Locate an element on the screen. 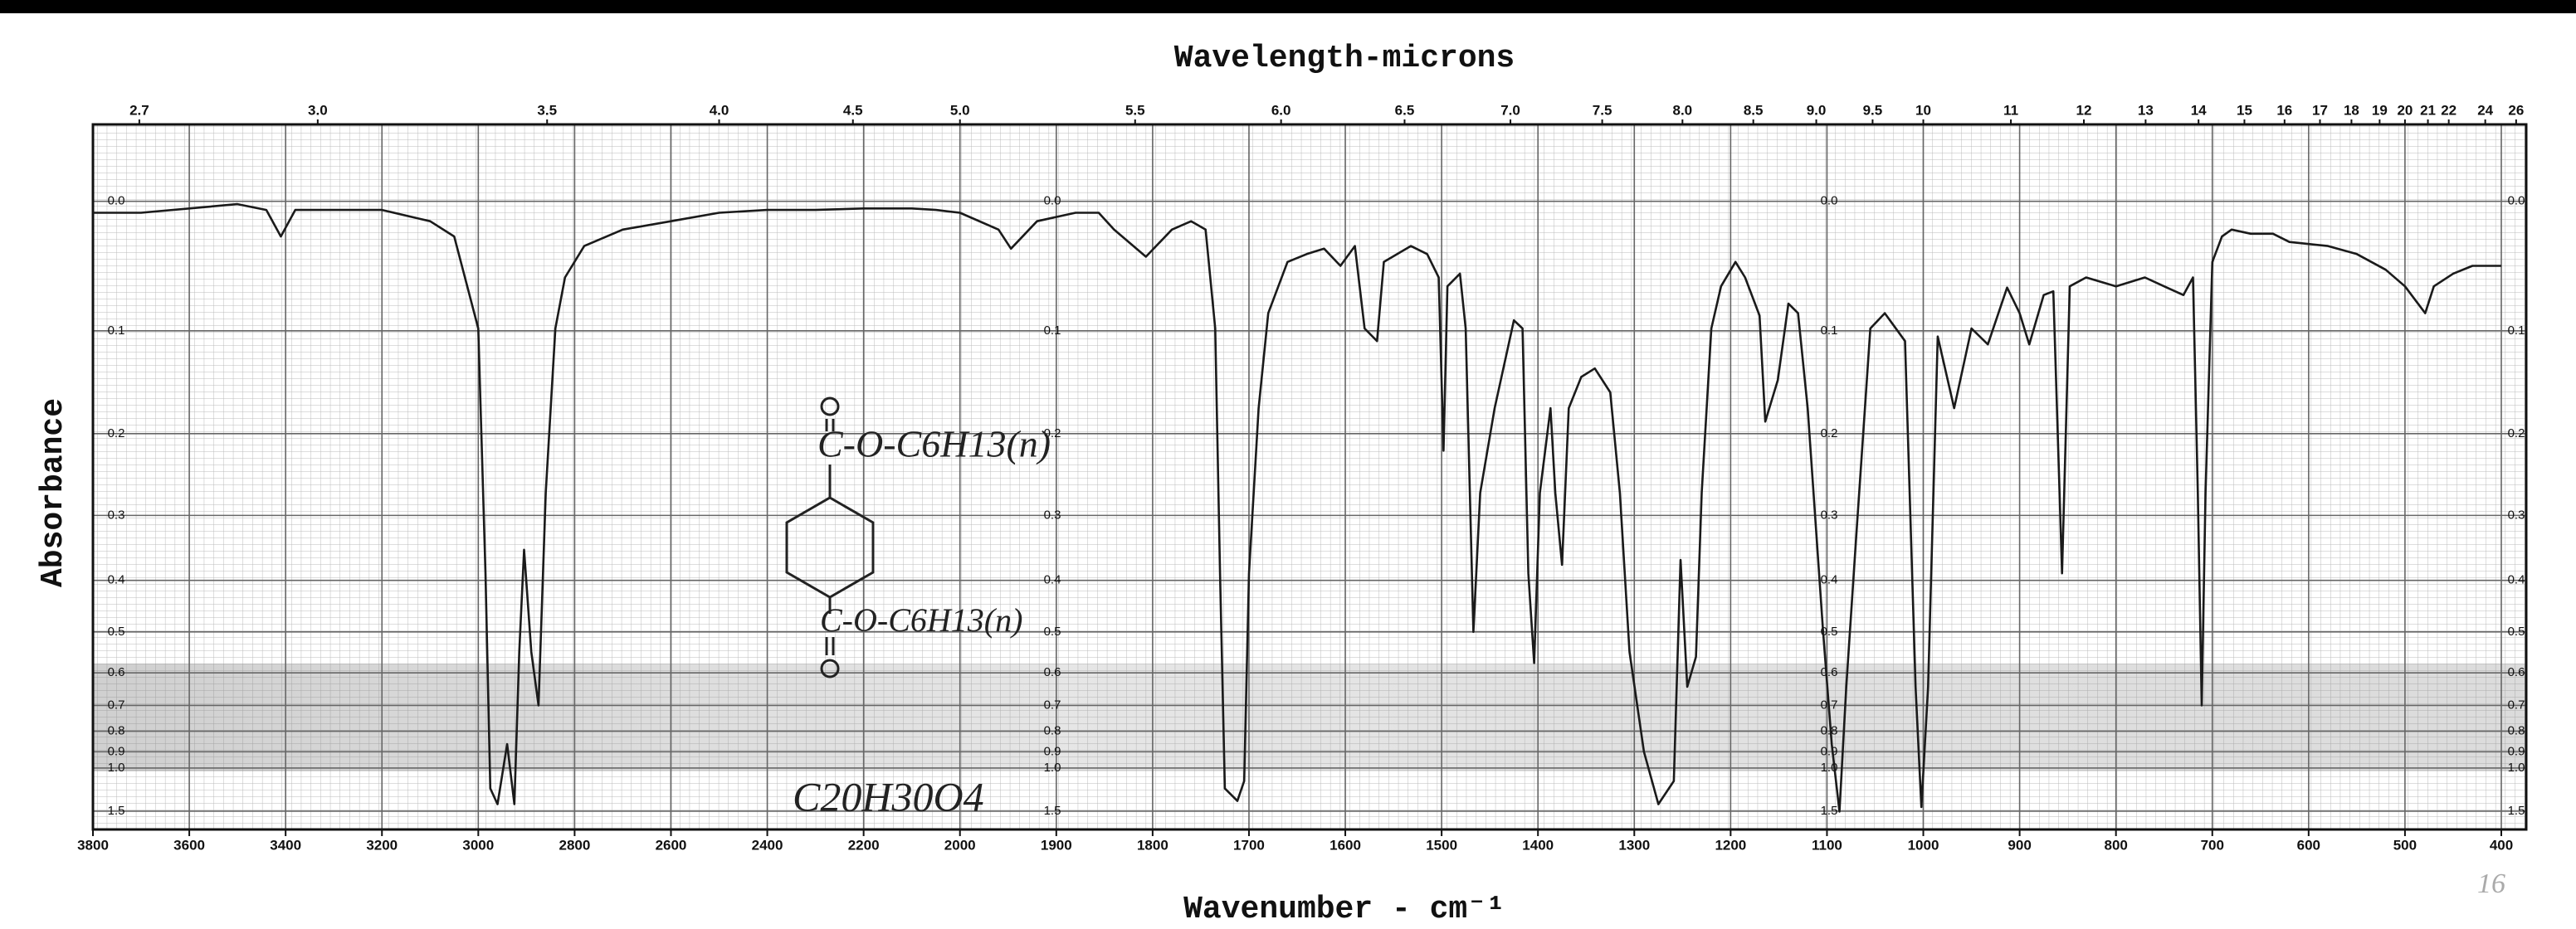 The height and width of the screenshot is (929, 2576). x2-tick-label: 13 is located at coordinates (2146, 110).